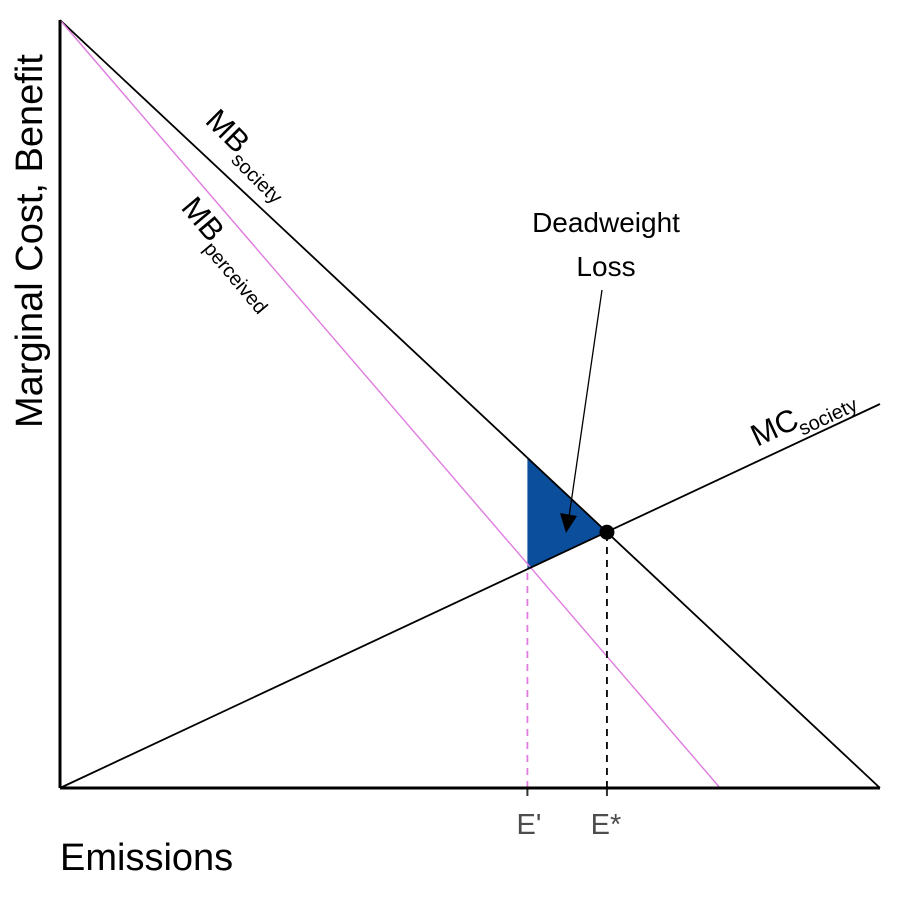  Describe the element at coordinates (30, 241) in the screenshot. I see `y-axis-label: Marginal Cost, Benefit` at that location.